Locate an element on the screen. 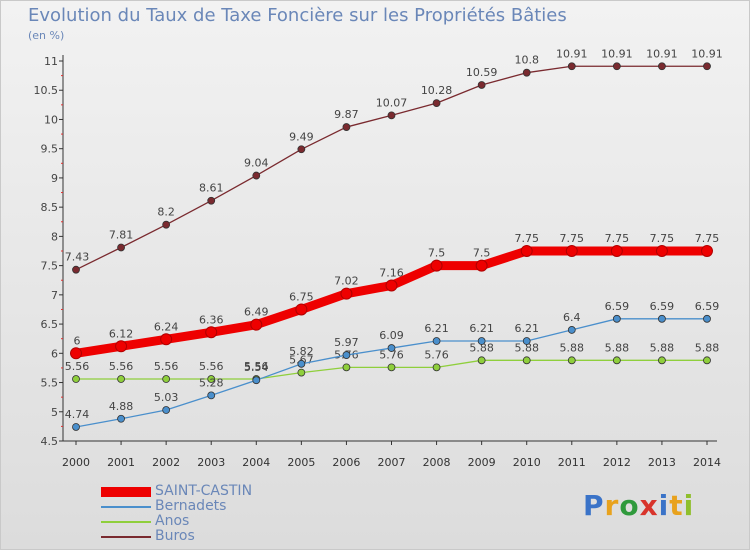 The image size is (750, 550). data-label-anos-14: 5.88 is located at coordinates (707, 347).